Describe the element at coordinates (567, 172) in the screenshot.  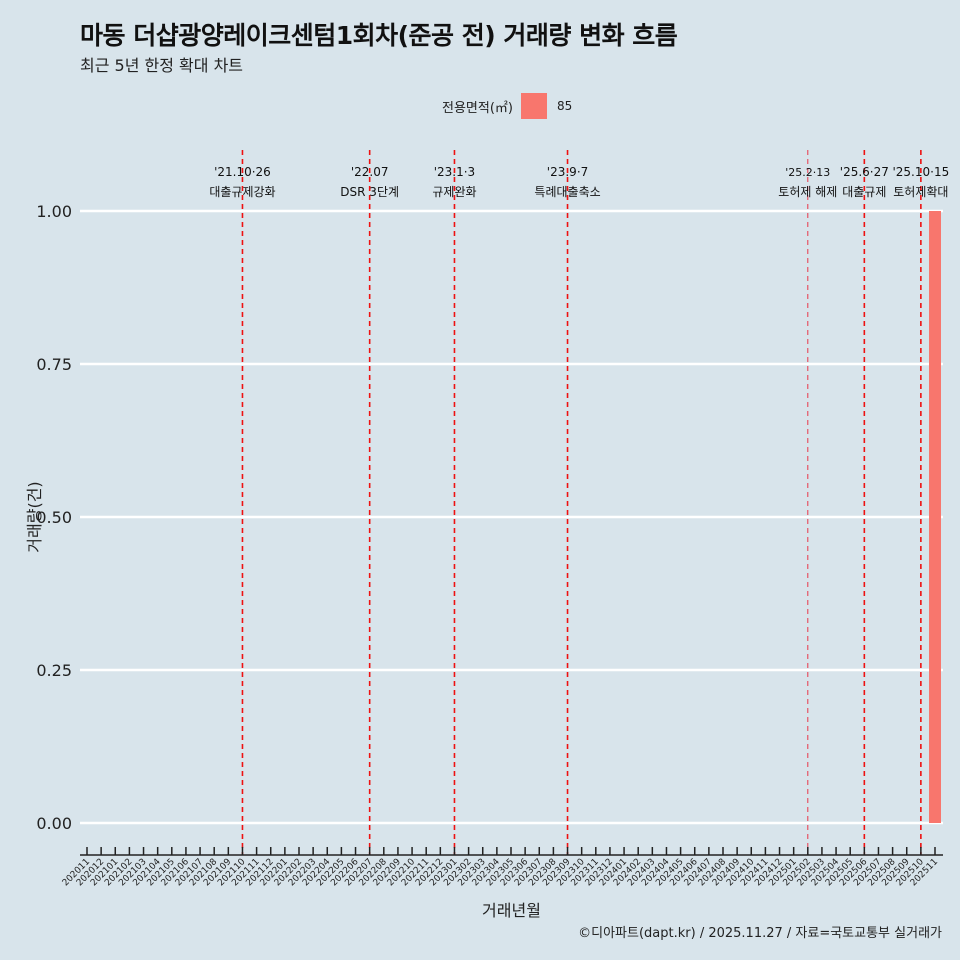
I see `event-date: '23.9·7` at that location.